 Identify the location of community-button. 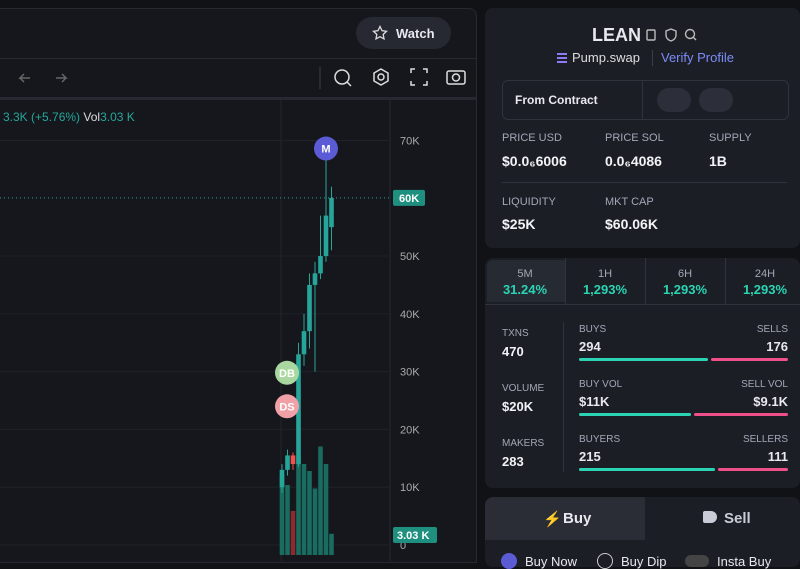
(674, 100).